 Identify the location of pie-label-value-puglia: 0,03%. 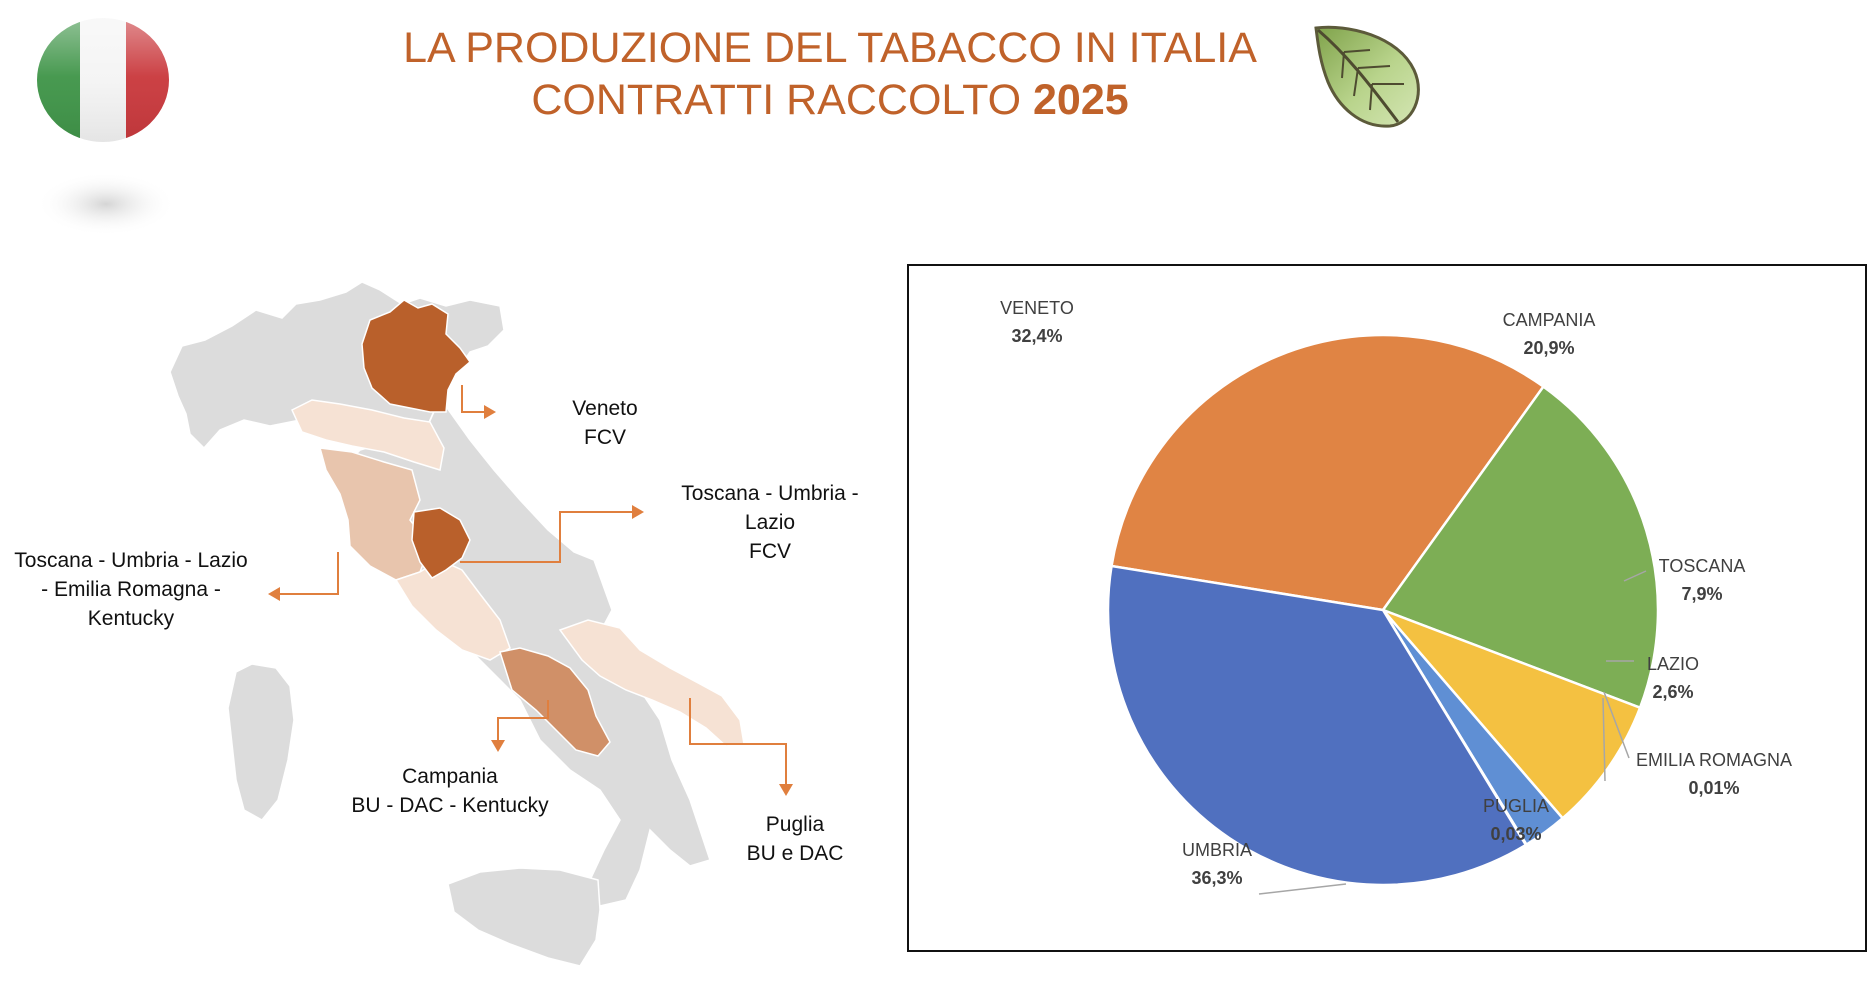
(1515, 834).